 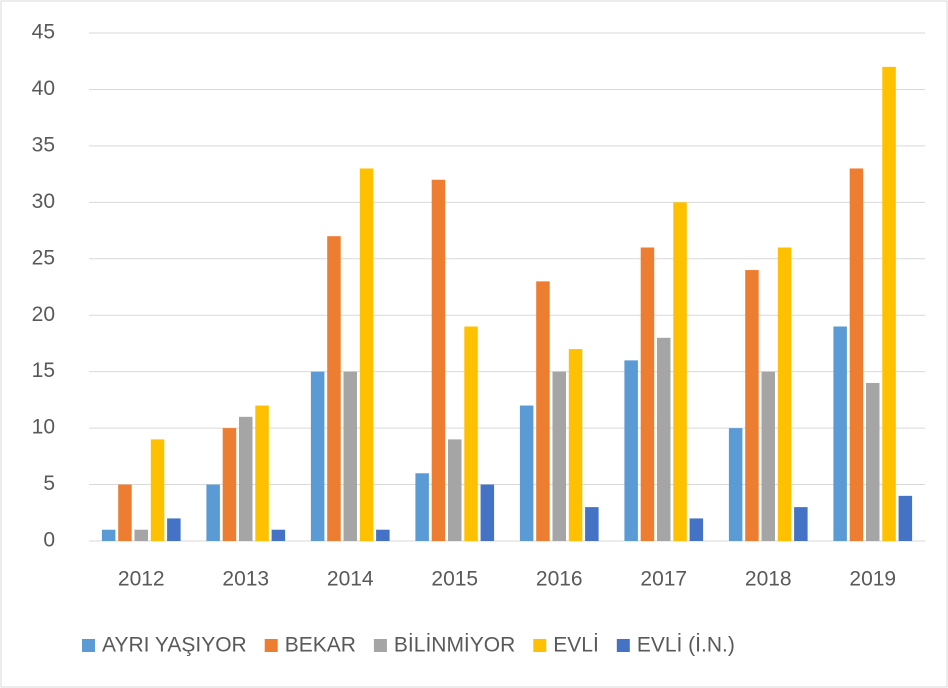 What do you see at coordinates (454, 579) in the screenshot?
I see `x-tick-label: 2015` at bounding box center [454, 579].